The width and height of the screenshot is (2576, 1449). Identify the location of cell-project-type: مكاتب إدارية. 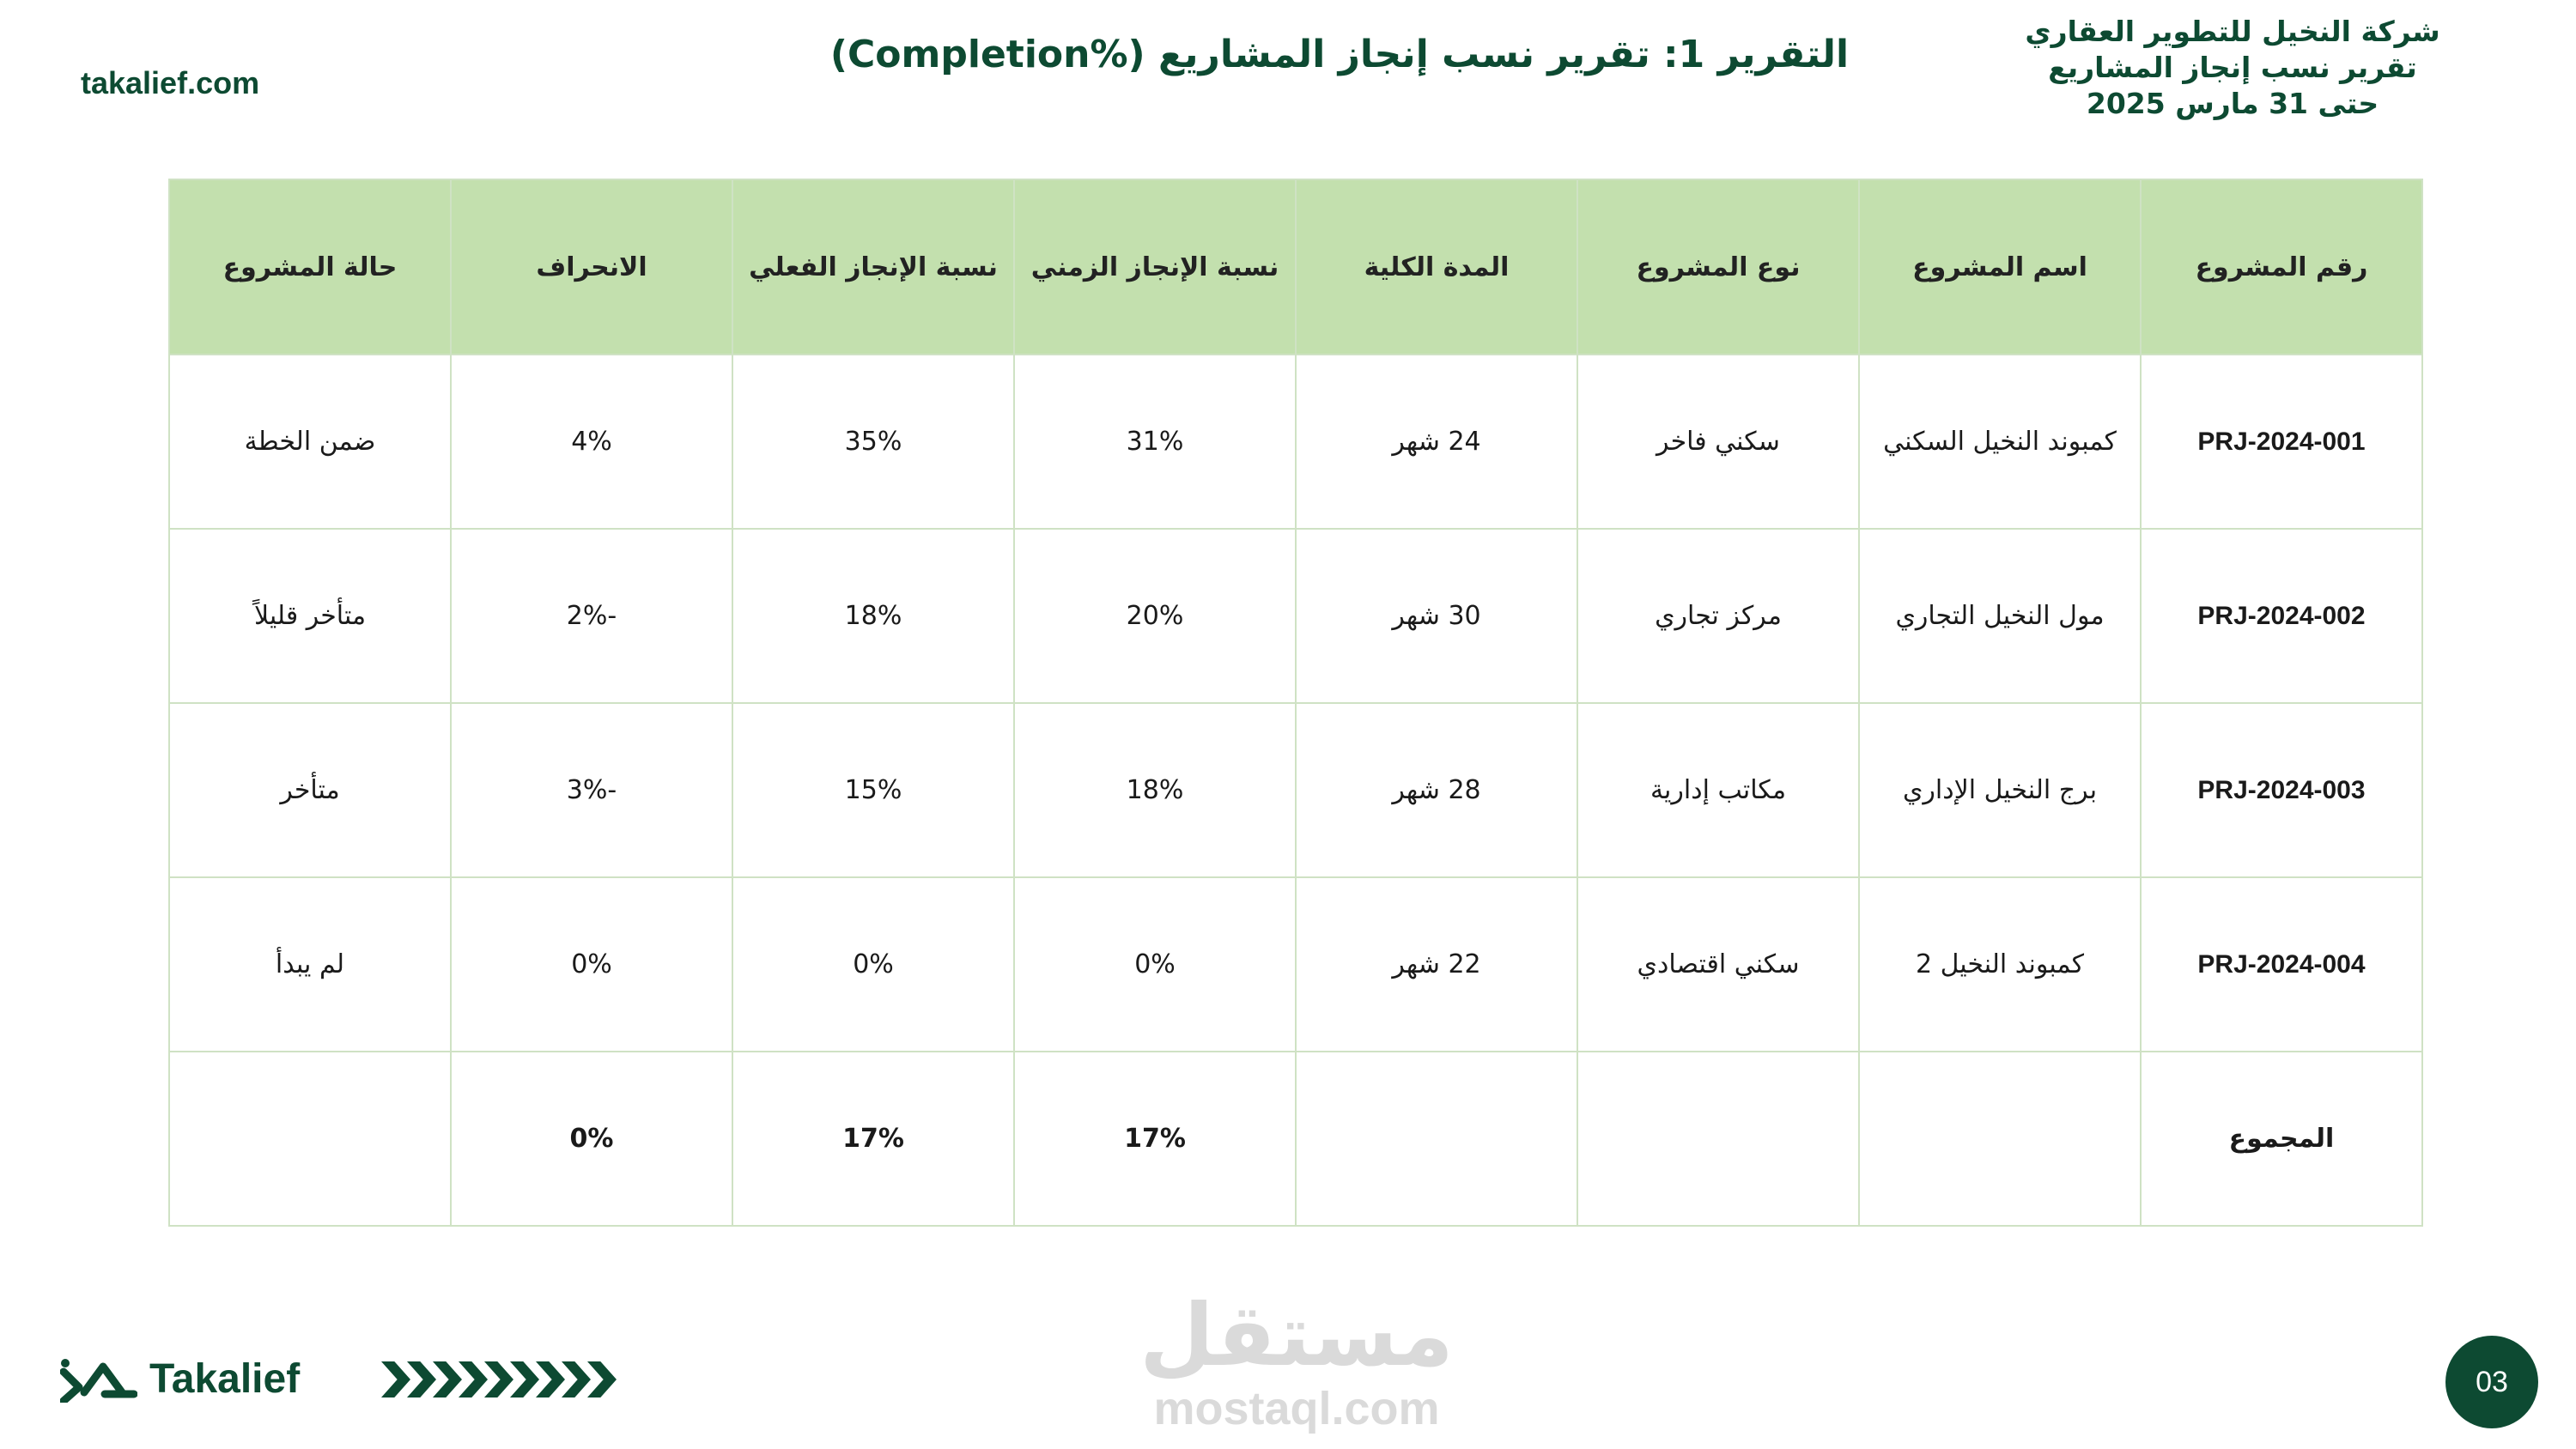
(1718, 790).